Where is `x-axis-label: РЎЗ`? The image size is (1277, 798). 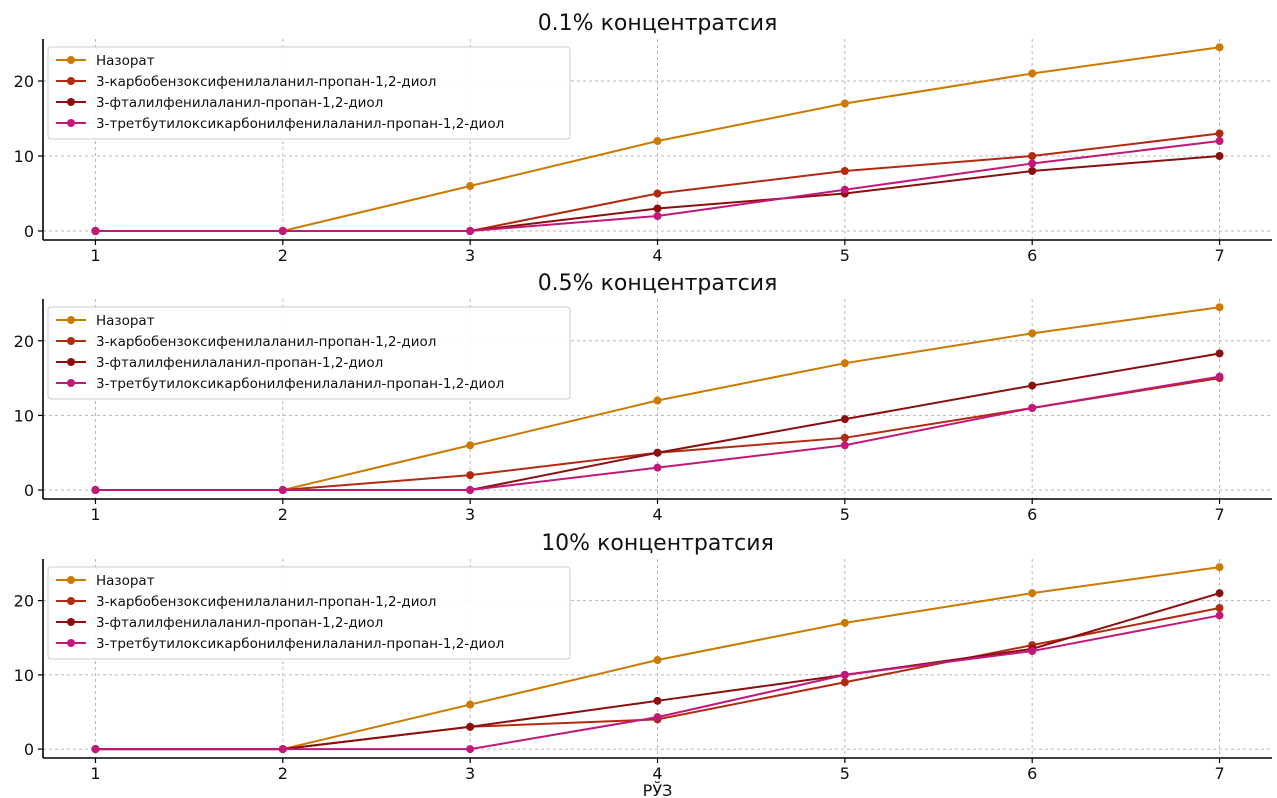 x-axis-label: РЎЗ is located at coordinates (658, 789).